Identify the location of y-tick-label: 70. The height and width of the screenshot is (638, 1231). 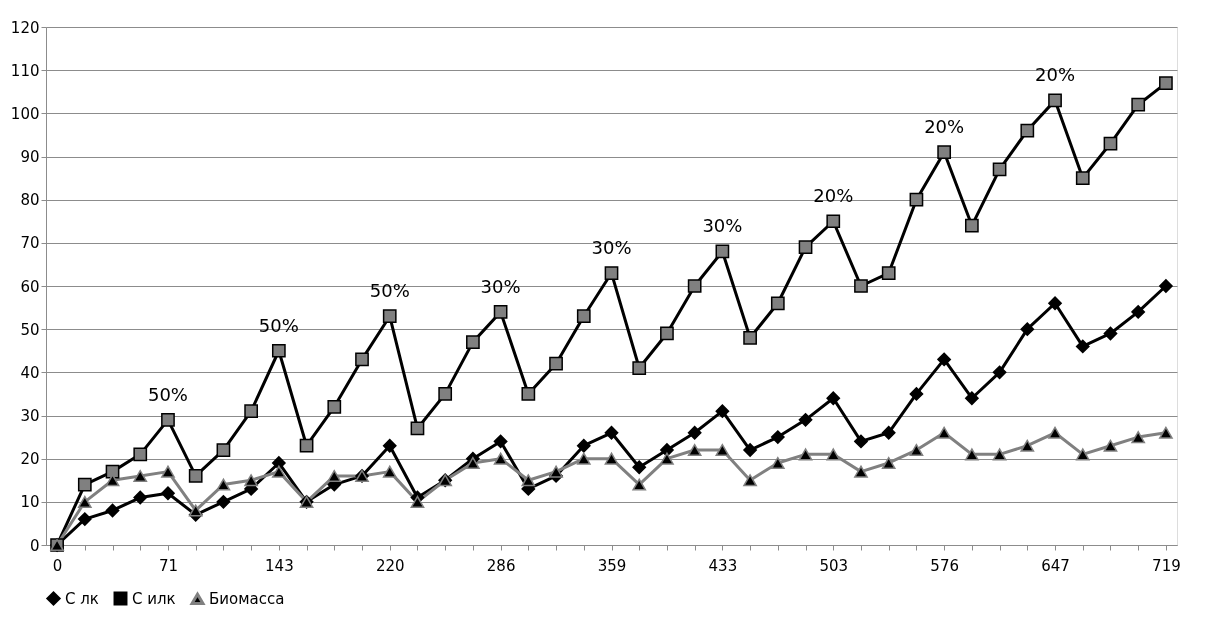
(30, 243).